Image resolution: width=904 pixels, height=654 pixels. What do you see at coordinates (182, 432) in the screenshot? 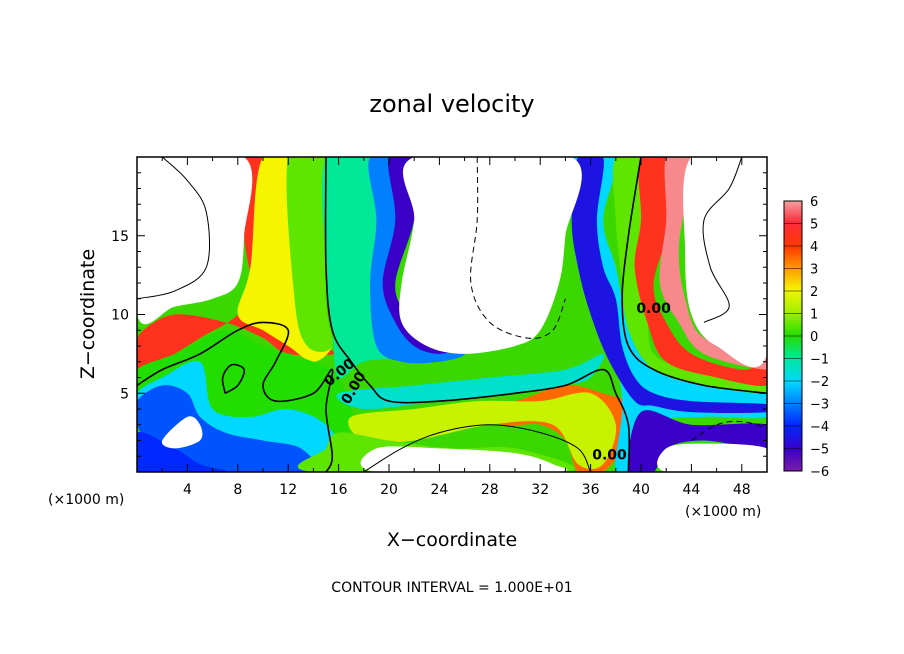
I see `white-lowleft` at bounding box center [182, 432].